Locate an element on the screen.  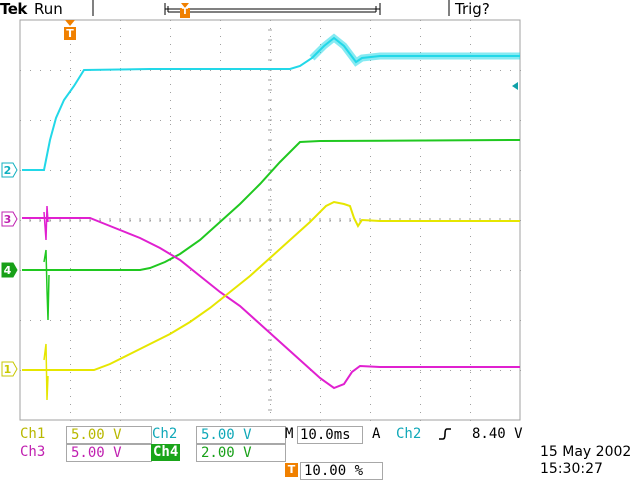
record-trigger-box is located at coordinates (185, 13).